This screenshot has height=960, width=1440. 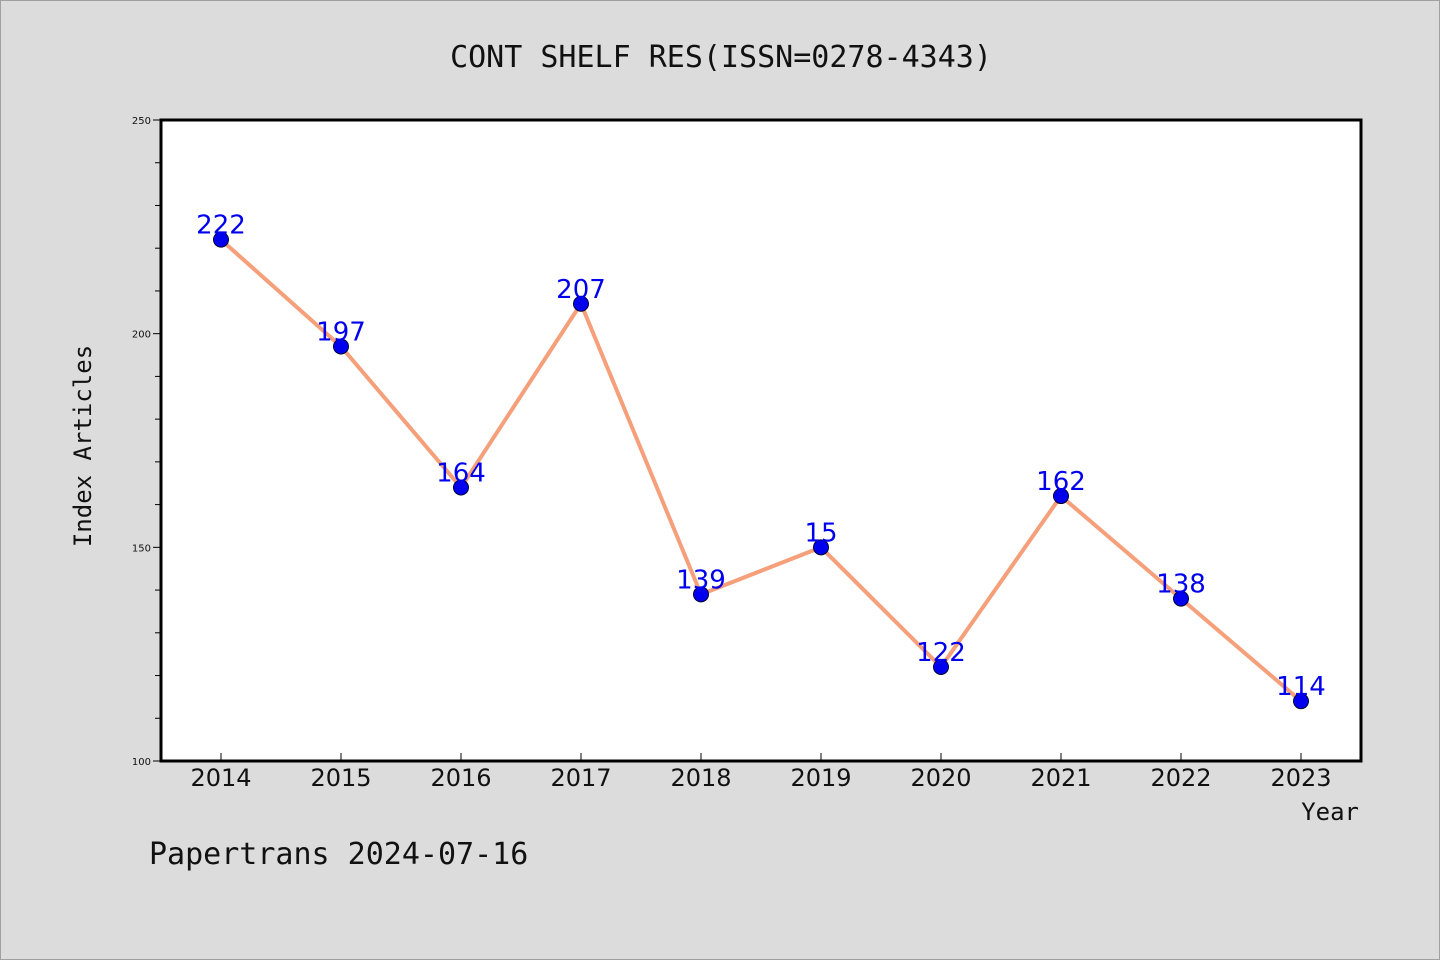 I want to click on x-tick-label: 2019, so click(x=820, y=778).